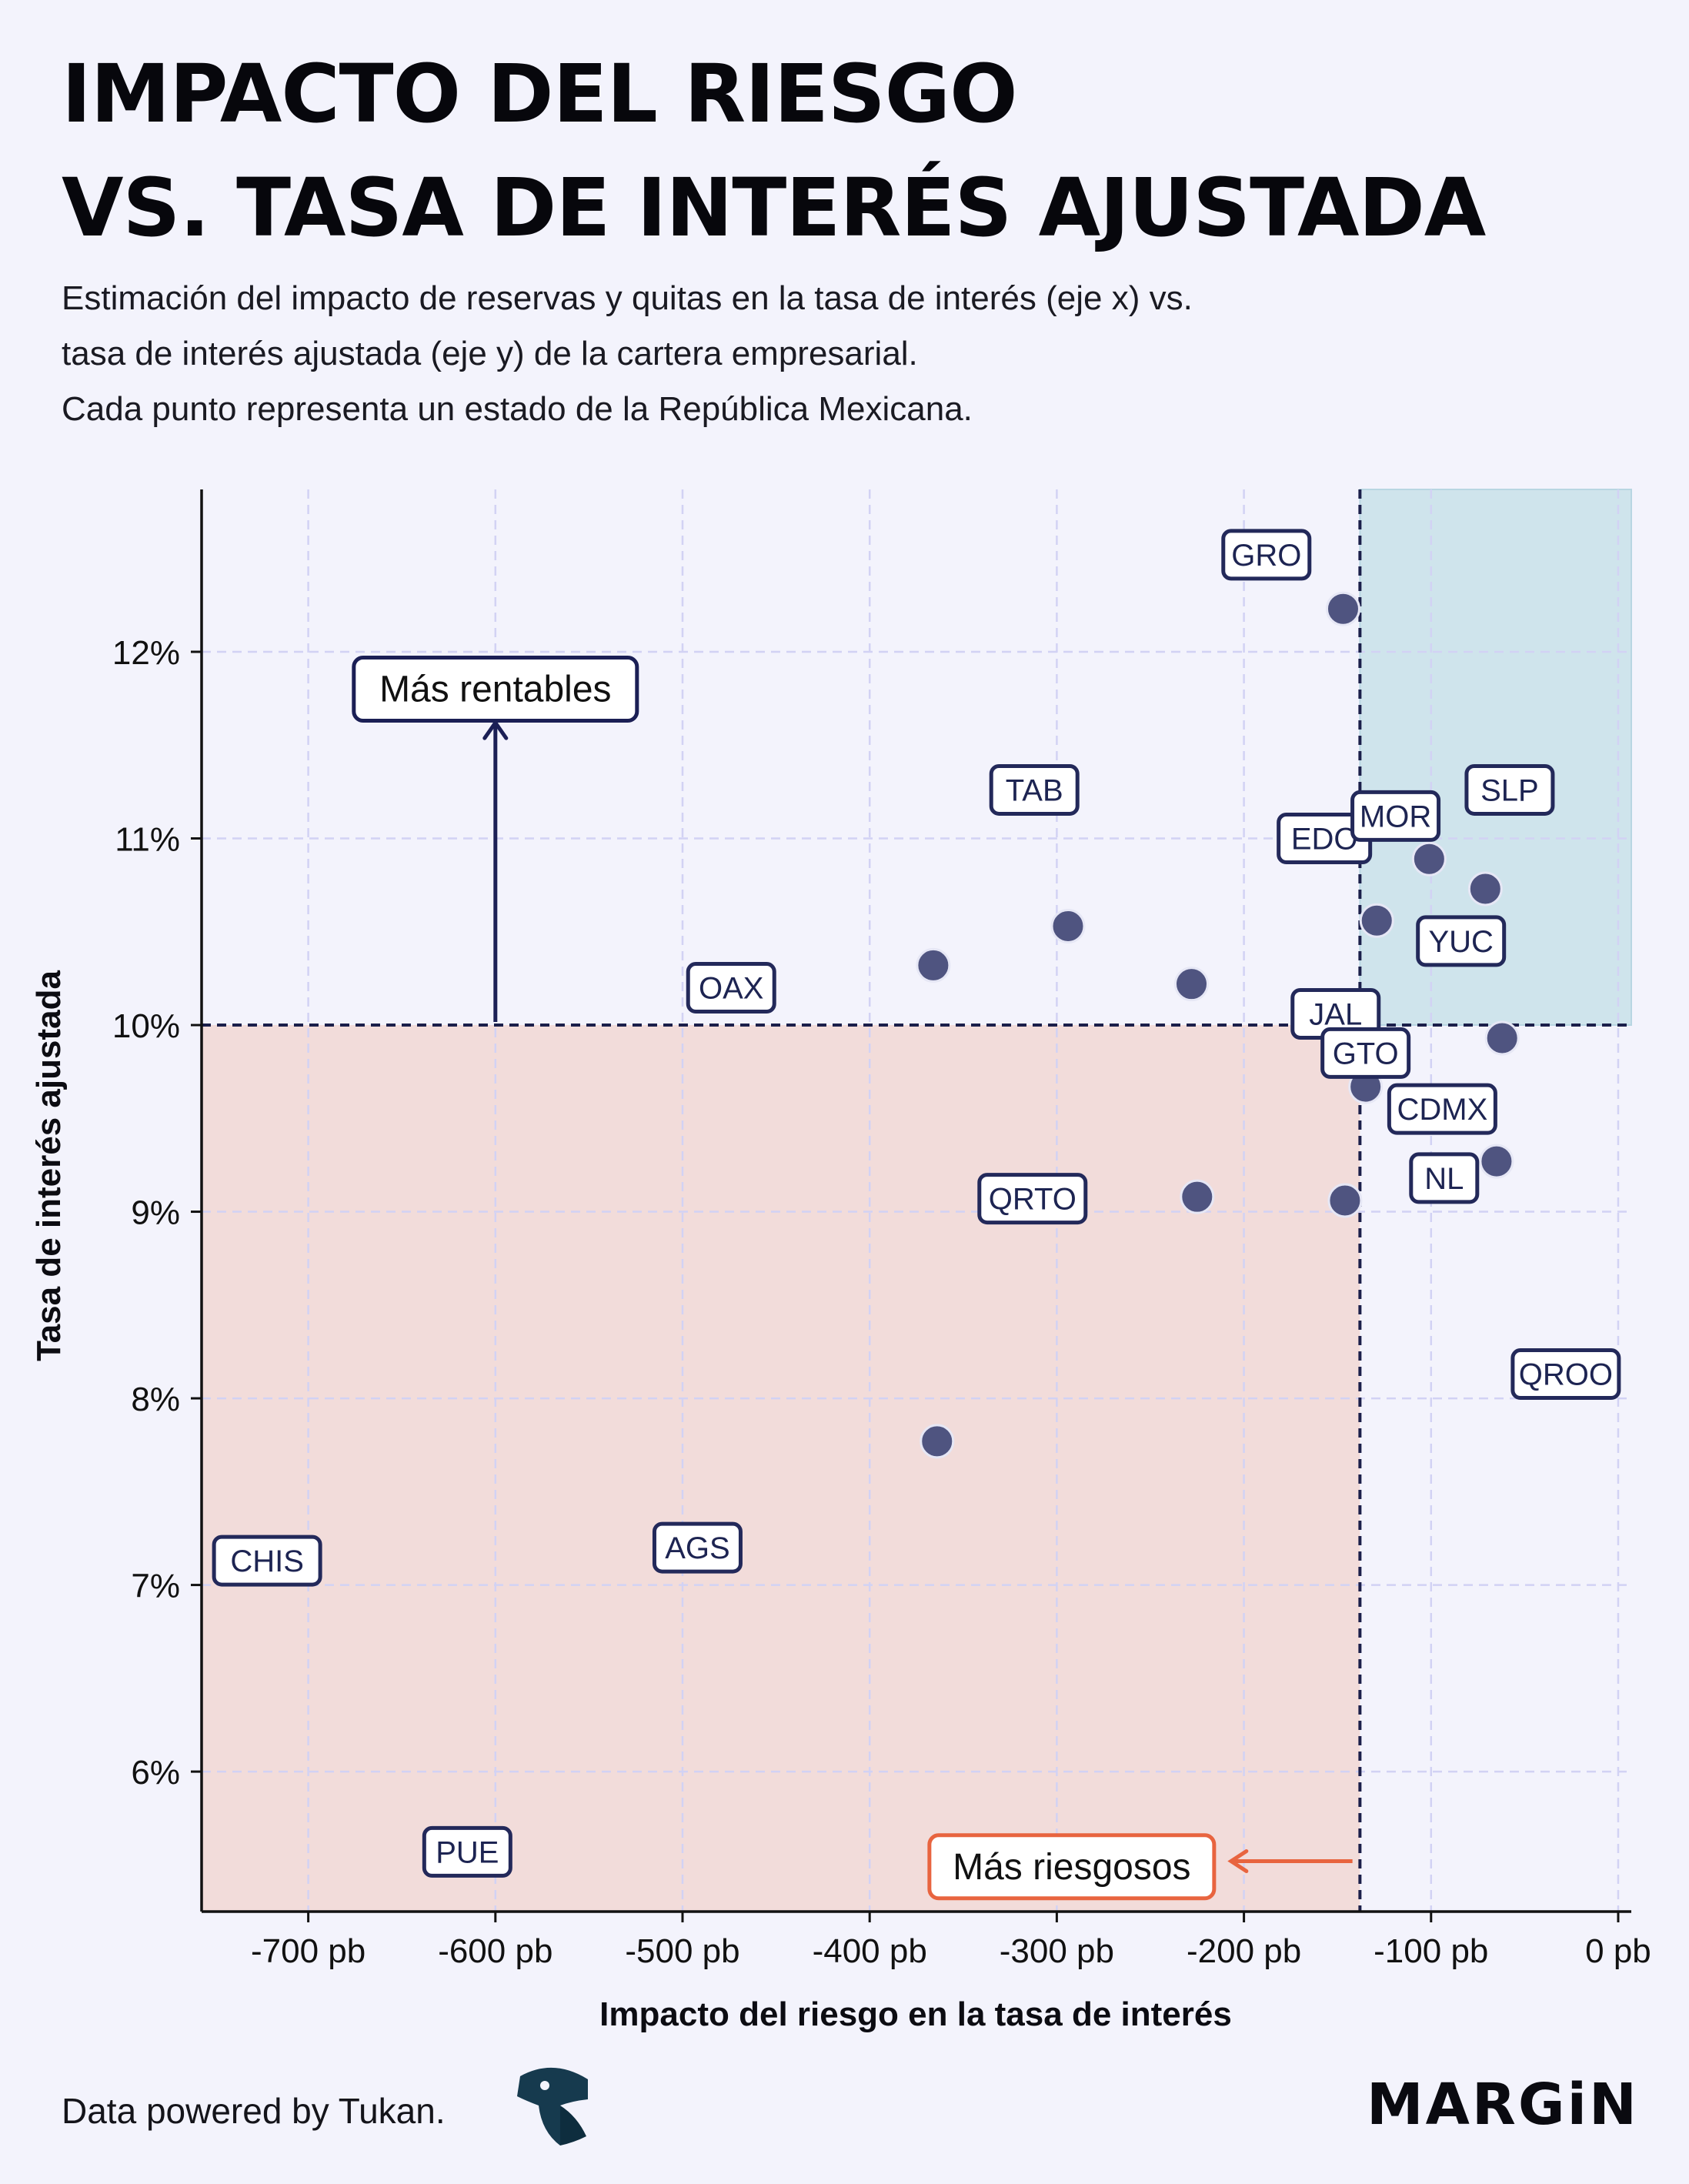 This screenshot has width=1689, height=2184. I want to click on state-label-text: PUE, so click(467, 1852).